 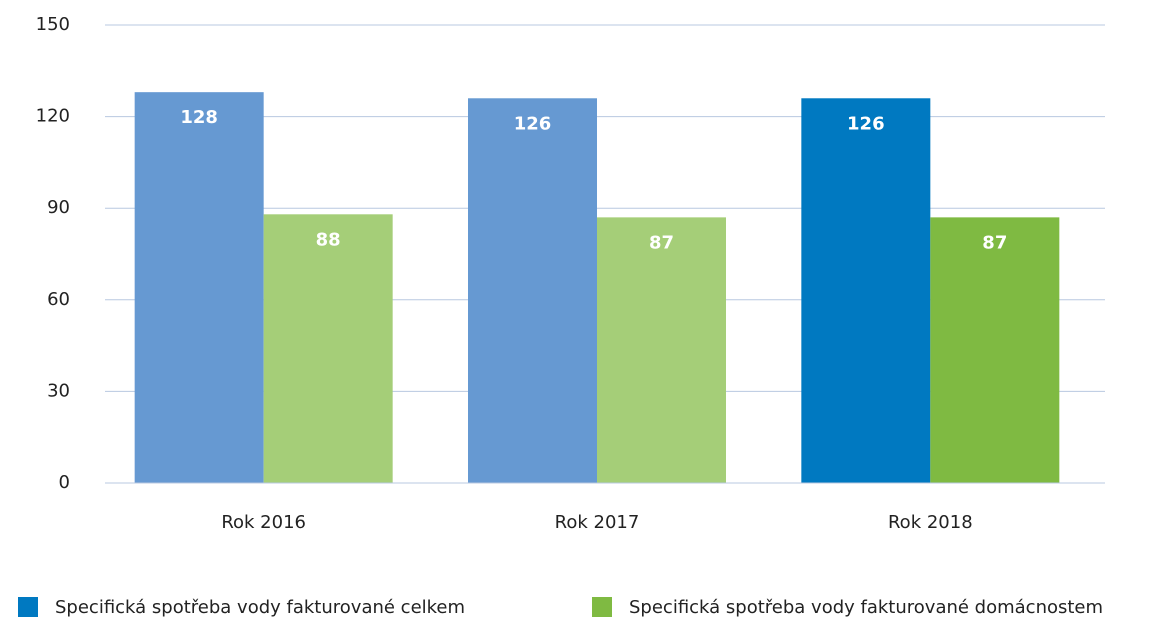 What do you see at coordinates (199, 117) in the screenshot?
I see `value-label: 128` at bounding box center [199, 117].